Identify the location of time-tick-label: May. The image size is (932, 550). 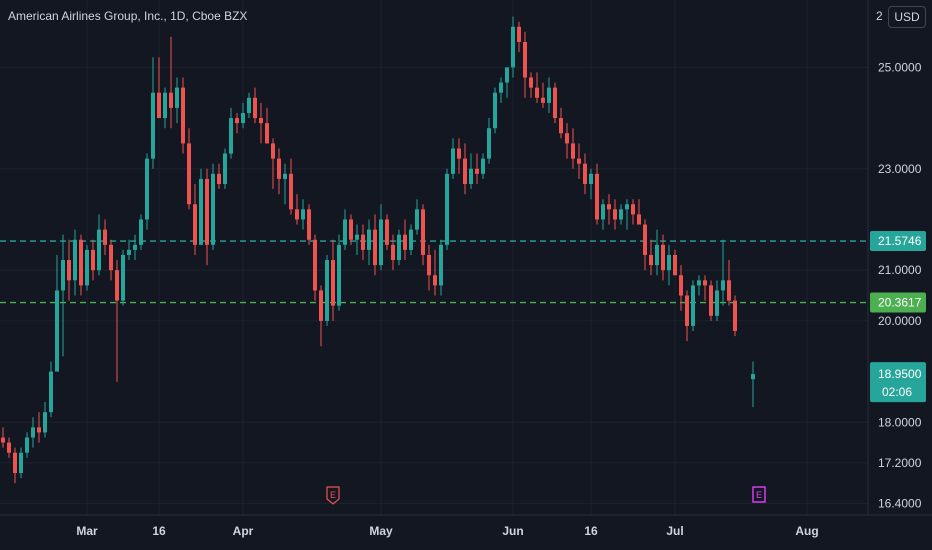
(381, 531).